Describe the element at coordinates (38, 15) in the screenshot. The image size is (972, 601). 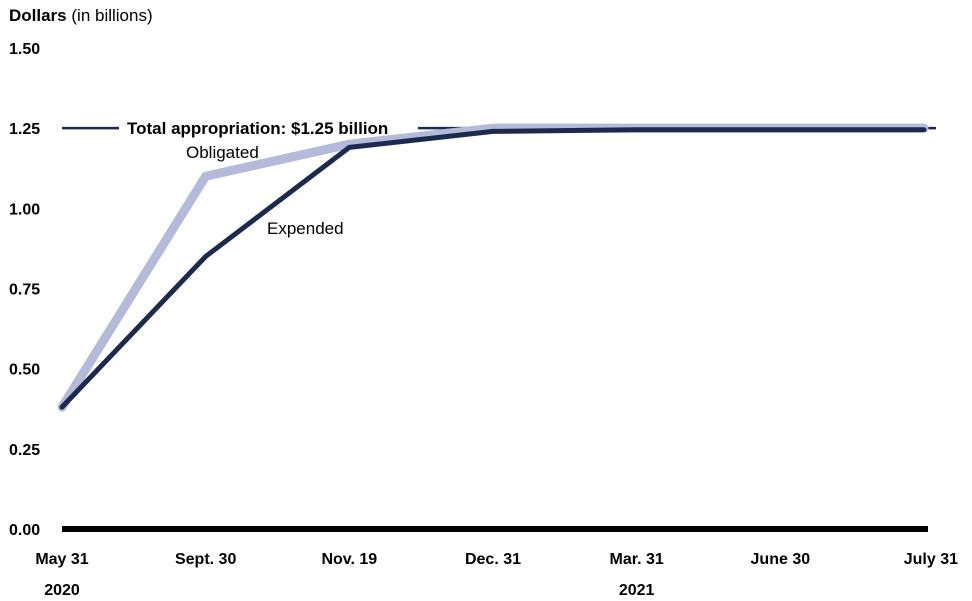
I see `y-axis-label: Dollars` at that location.